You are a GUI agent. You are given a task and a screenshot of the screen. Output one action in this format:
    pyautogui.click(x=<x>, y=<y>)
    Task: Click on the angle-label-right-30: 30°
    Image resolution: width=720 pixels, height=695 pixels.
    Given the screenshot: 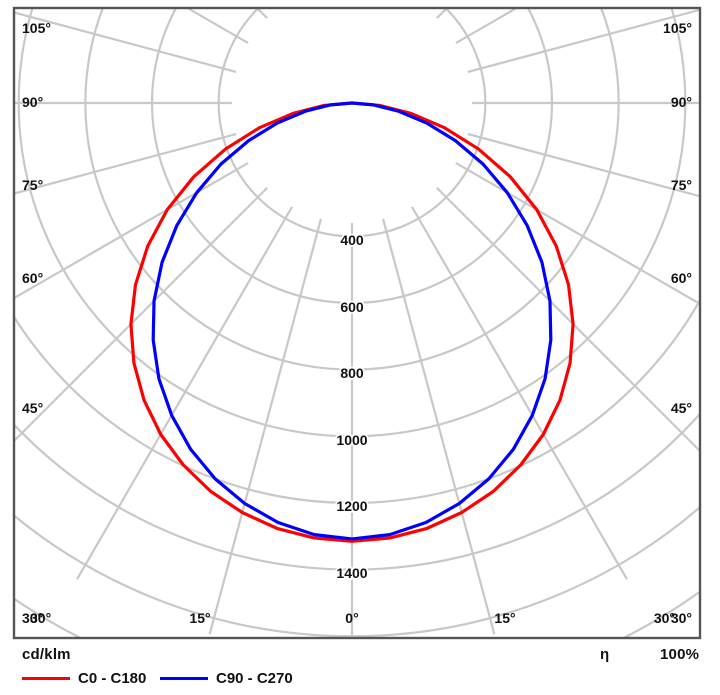 What is the action you would take?
    pyautogui.click(x=681, y=618)
    